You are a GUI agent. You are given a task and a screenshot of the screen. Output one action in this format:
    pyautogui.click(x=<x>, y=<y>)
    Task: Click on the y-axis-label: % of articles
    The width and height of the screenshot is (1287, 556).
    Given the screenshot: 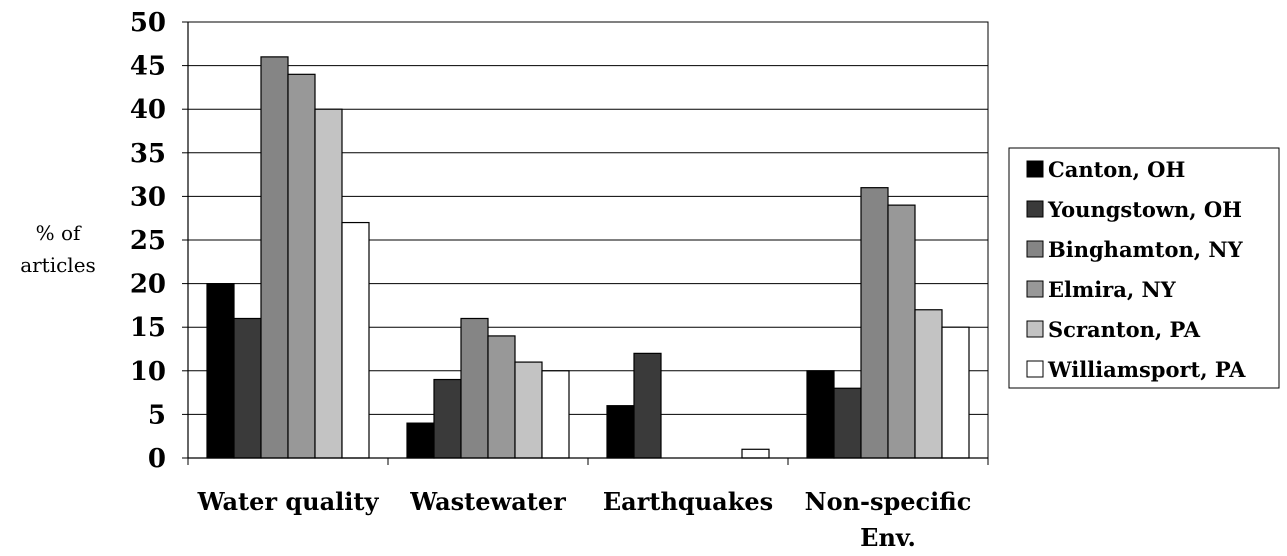 What is the action you would take?
    pyautogui.click(x=58, y=249)
    